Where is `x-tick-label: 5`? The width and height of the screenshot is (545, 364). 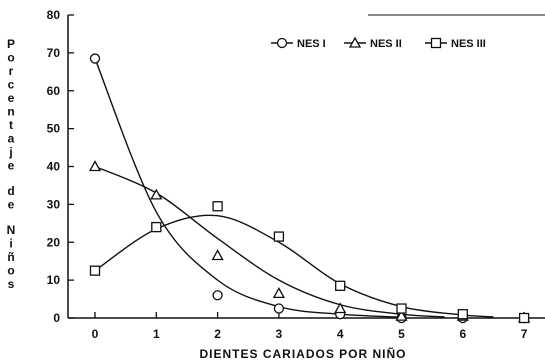 x-tick-label: 5 is located at coordinates (401, 334).